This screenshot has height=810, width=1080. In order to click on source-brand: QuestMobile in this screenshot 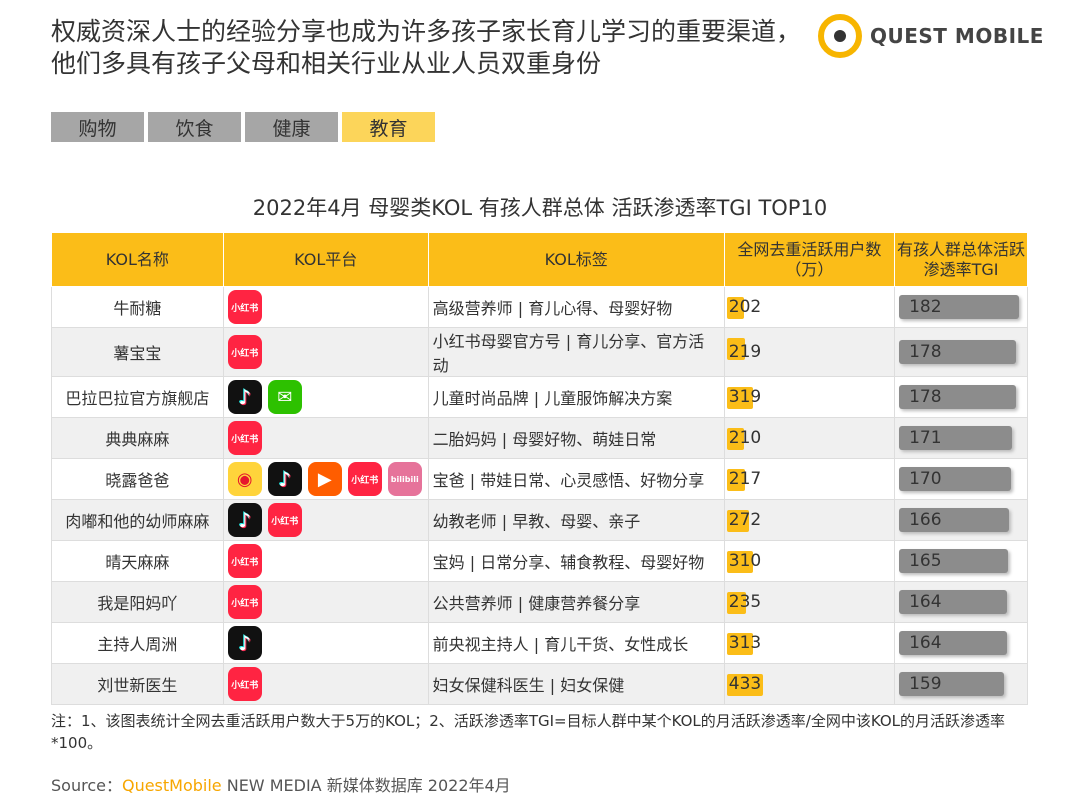, I will do `click(171, 785)`.